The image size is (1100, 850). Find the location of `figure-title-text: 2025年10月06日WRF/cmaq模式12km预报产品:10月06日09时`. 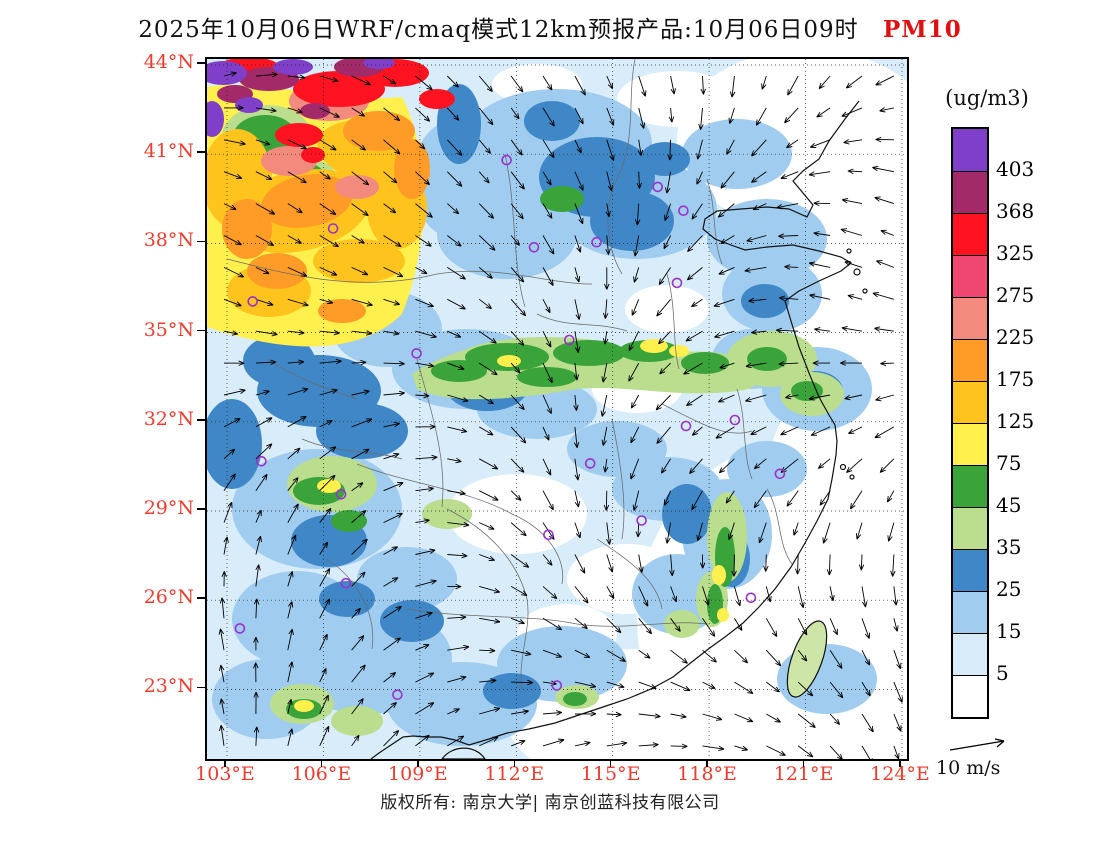

figure-title-text: 2025年10月06日WRF/cmaq模式12km预报产品:10月06日09时 is located at coordinates (498, 30).